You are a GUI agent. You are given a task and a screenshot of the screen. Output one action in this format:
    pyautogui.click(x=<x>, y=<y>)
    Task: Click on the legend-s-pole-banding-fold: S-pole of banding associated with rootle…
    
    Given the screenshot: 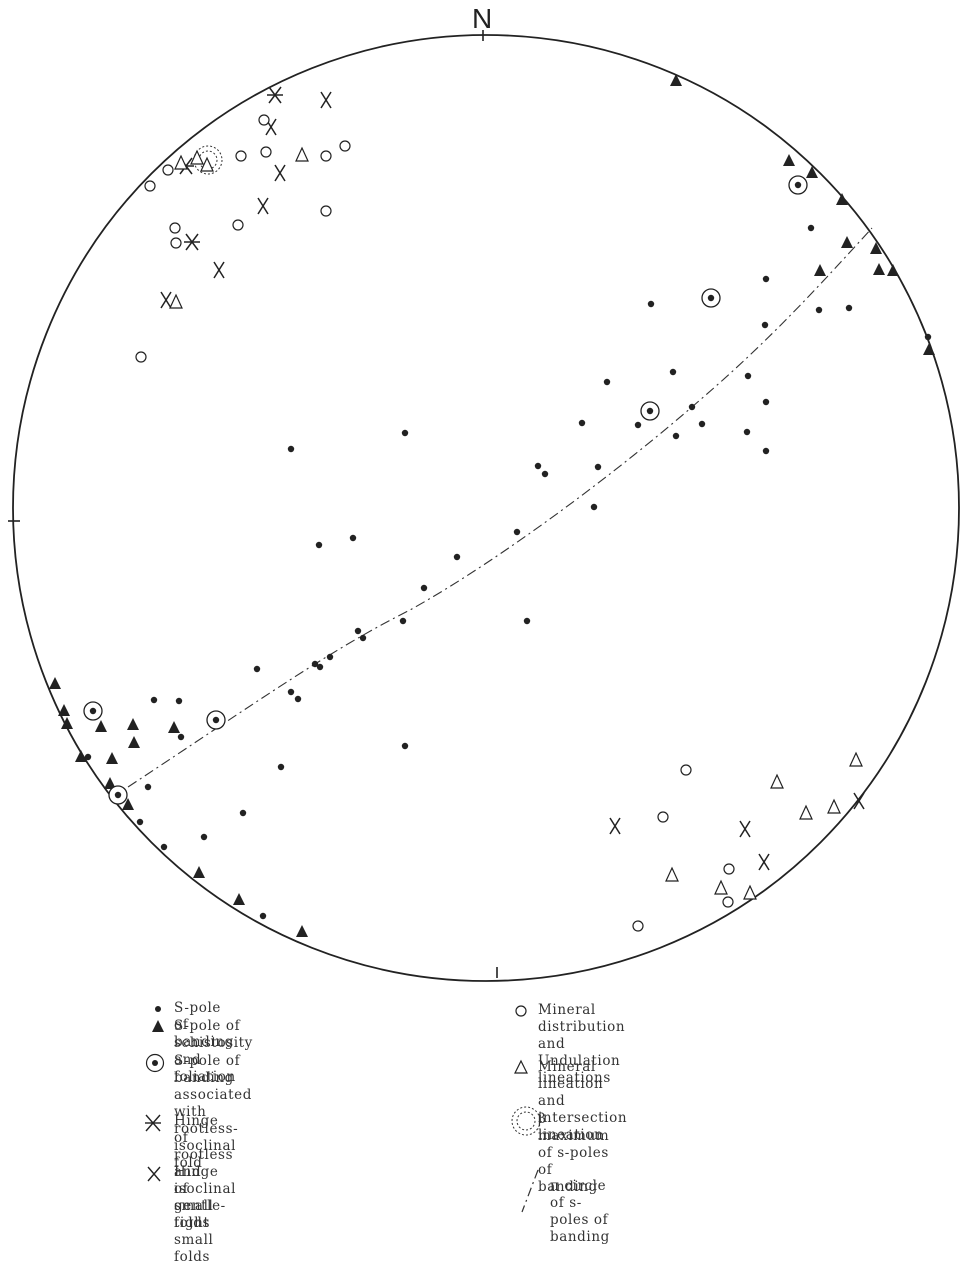 What is the action you would take?
    pyautogui.click(x=213, y=1112)
    